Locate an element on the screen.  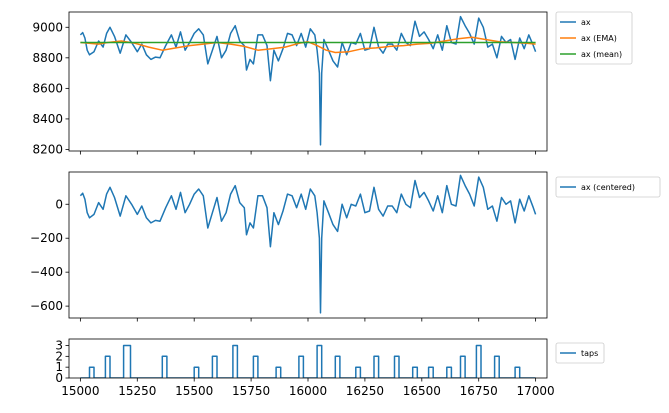
series-line-ax-ema- is located at coordinates (308, 45).